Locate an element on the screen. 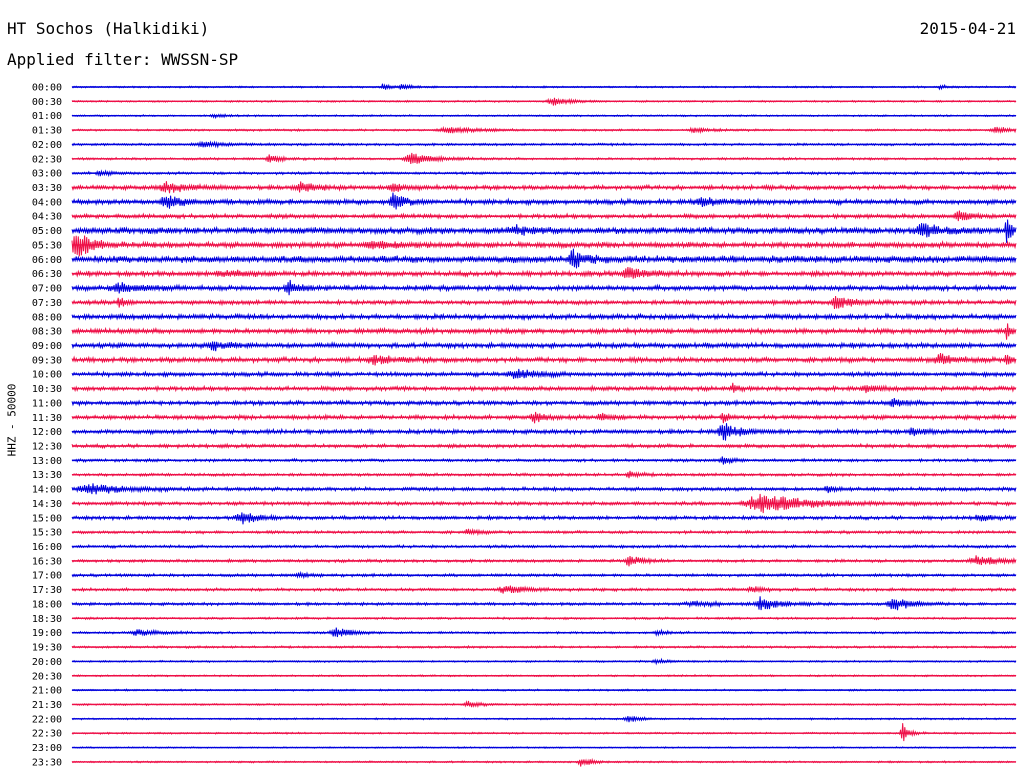 The image size is (1024, 780). filter-label: Applied filter: WWSSN-SP is located at coordinates (123, 59).